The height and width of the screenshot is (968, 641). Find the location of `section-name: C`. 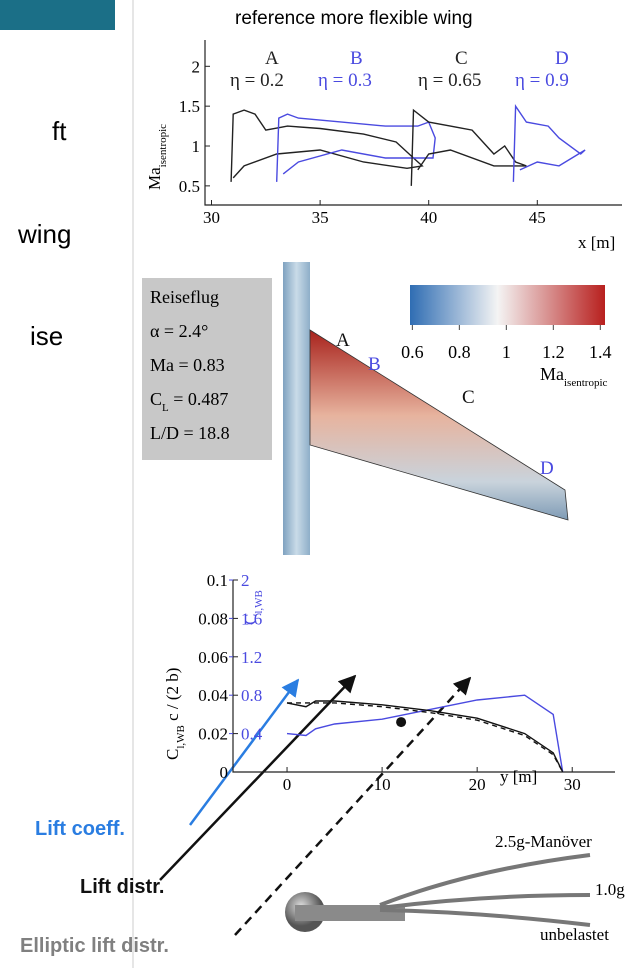

section-name: C is located at coordinates (461, 58).